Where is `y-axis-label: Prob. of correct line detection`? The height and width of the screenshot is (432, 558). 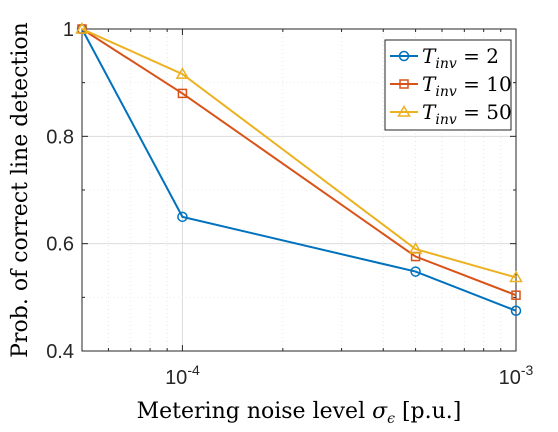 y-axis-label: Prob. of correct line detection is located at coordinates (20, 190).